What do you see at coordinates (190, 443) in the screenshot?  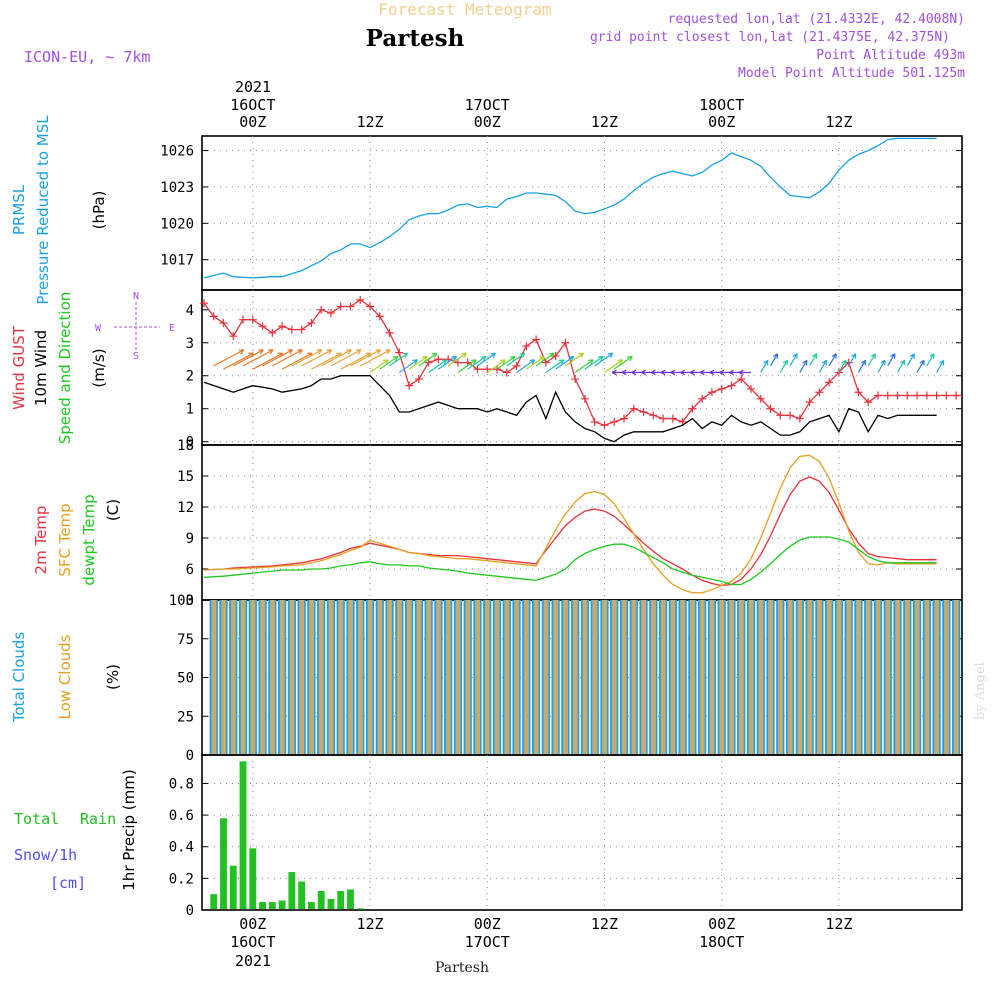 I see `y-tick-label: 0` at bounding box center [190, 443].